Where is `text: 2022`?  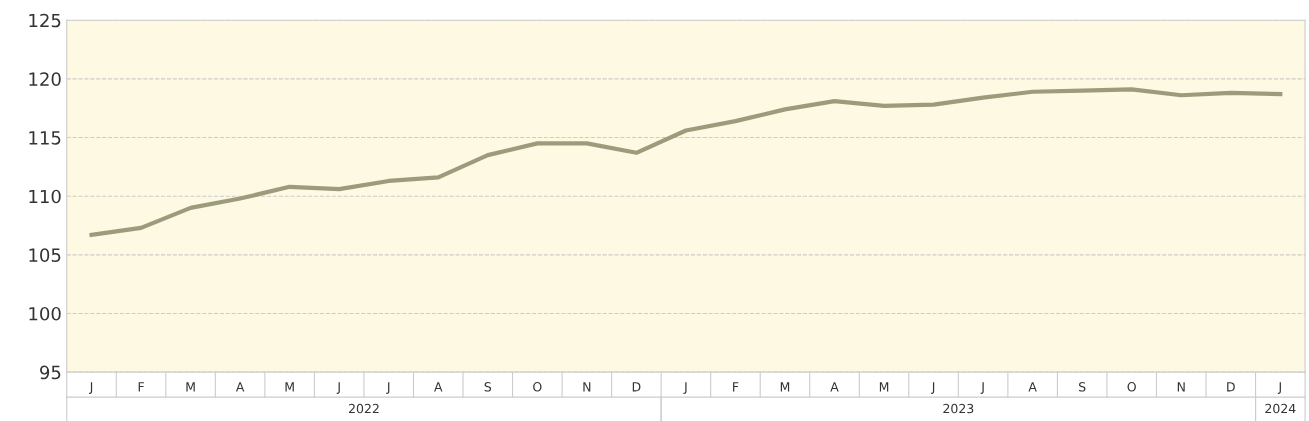 text: 2022 is located at coordinates (363, 408).